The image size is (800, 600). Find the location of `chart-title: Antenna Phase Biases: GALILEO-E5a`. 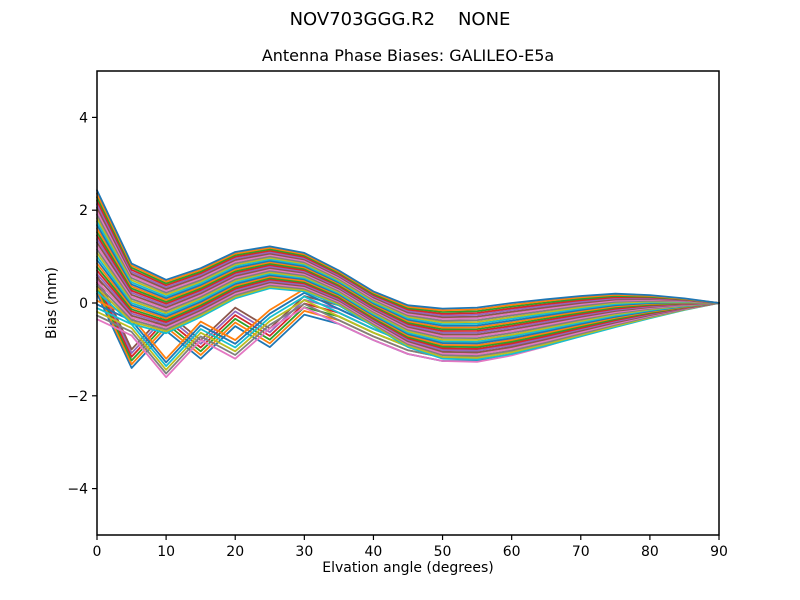

chart-title: Antenna Phase Biases: GALILEO-E5a is located at coordinates (408, 55).